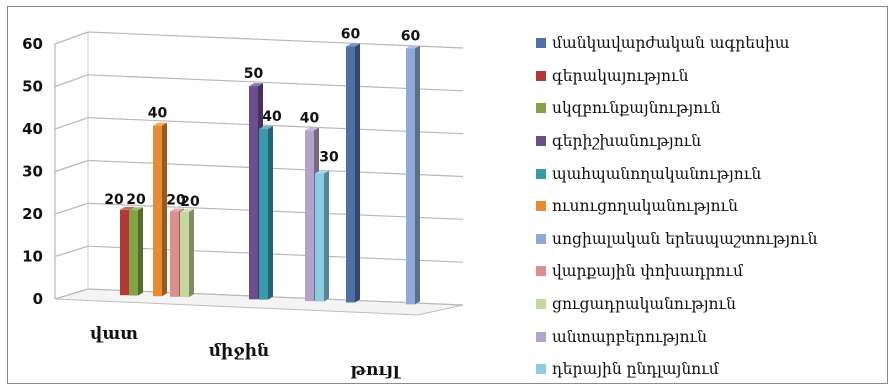  Describe the element at coordinates (635, 369) in the screenshot. I see `legend-label: դերային ընդլայնում` at that location.